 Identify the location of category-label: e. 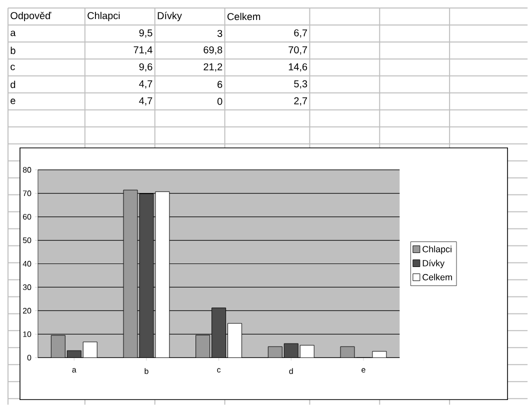
(13, 101).